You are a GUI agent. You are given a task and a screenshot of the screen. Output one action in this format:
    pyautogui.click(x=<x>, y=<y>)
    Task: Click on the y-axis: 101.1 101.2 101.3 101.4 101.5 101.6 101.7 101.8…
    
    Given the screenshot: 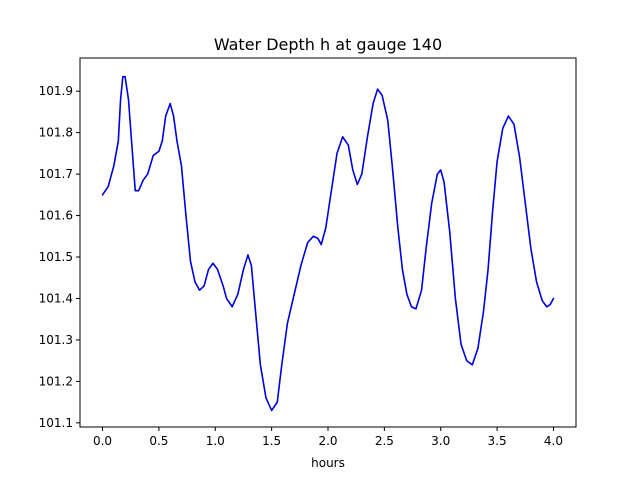 What is the action you would take?
    pyautogui.click(x=59, y=257)
    